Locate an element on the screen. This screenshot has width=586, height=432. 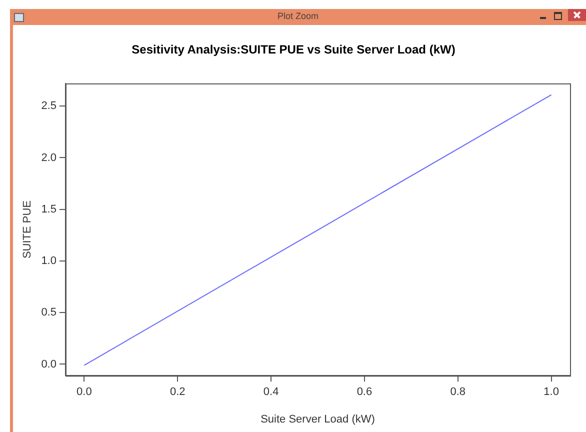
x-tick-label: 0.8 is located at coordinates (458, 392).